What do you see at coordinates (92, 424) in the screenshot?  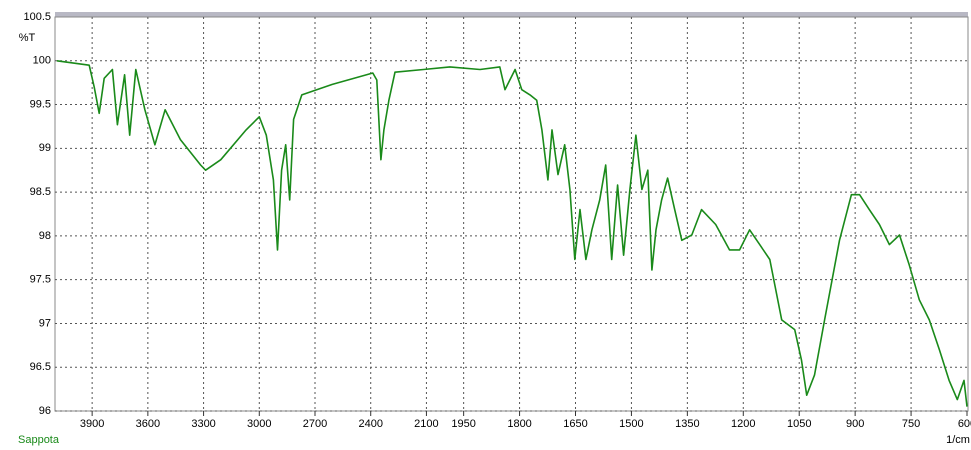 I see `x-tick-label: 3900` at bounding box center [92, 424].